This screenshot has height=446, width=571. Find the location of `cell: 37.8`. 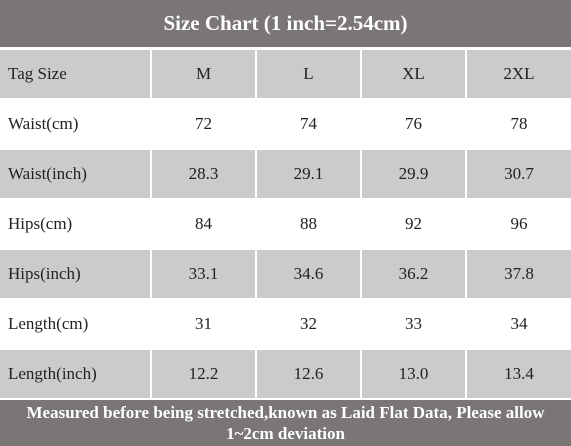

cell: 37.8 is located at coordinates (519, 274).